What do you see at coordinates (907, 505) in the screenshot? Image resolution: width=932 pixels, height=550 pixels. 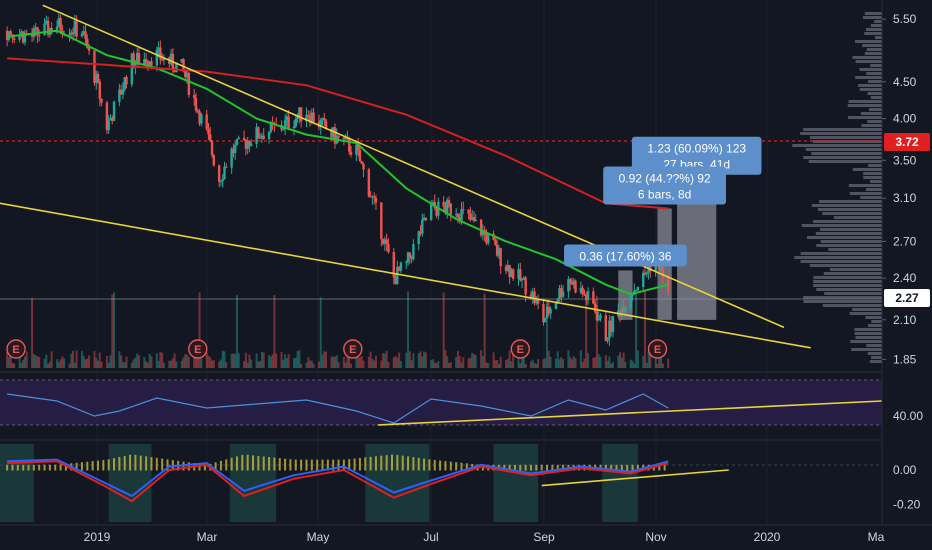 I see `momentum-tick-label: -0.20` at bounding box center [907, 505].